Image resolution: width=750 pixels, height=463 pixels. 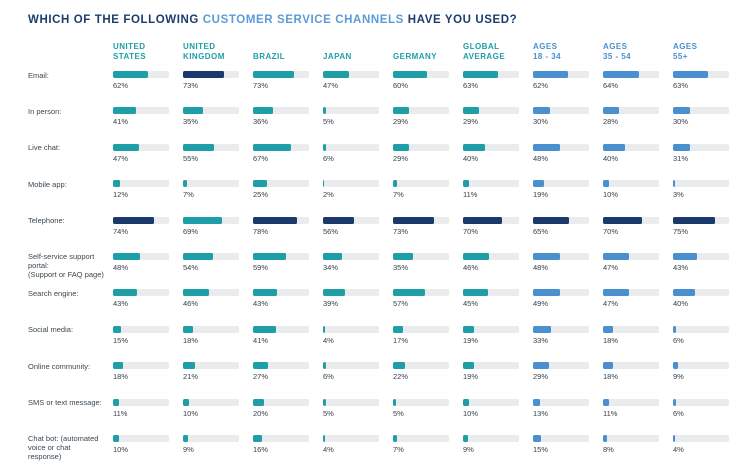 I want to click on bar-value: 60%, so click(x=401, y=85).